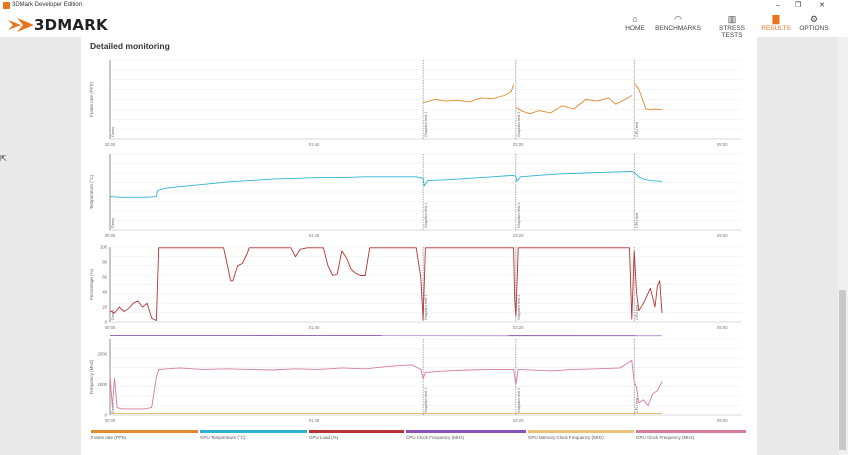 The width and height of the screenshot is (848, 455). I want to click on y-tick-label: 60, so click(104, 277).